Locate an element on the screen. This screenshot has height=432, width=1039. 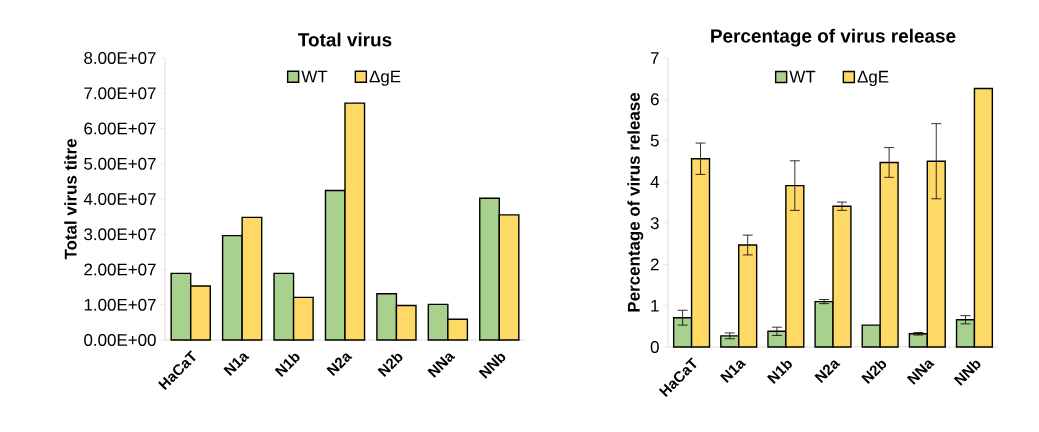
y-tick-label: 3.00E+07 is located at coordinates (120, 234).